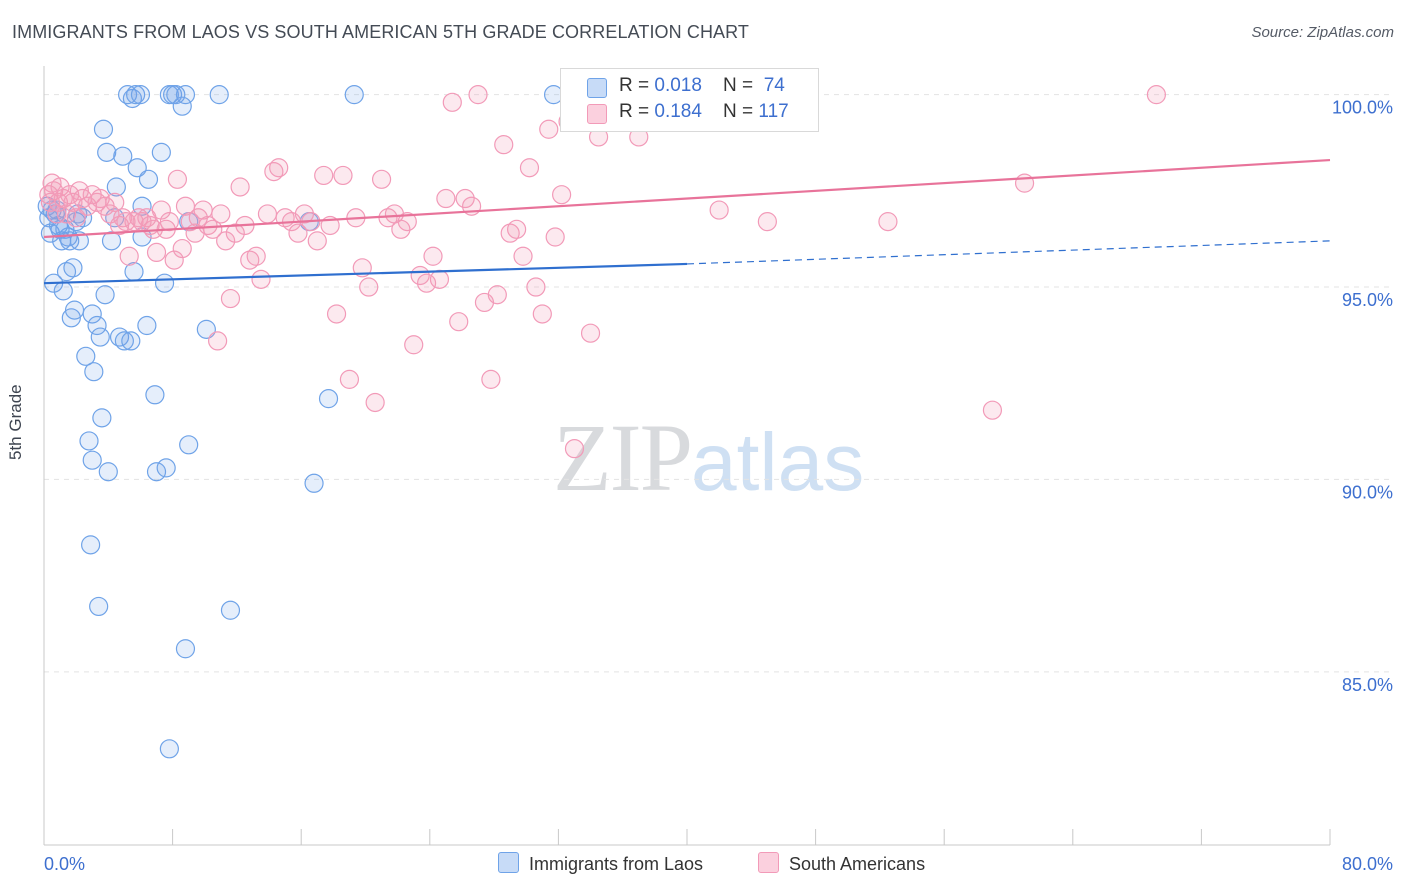 Image resolution: width=1406 pixels, height=892 pixels. Describe the element at coordinates (1367, 492) in the screenshot. I see `y-tick-label-2: 90.0%` at that location.